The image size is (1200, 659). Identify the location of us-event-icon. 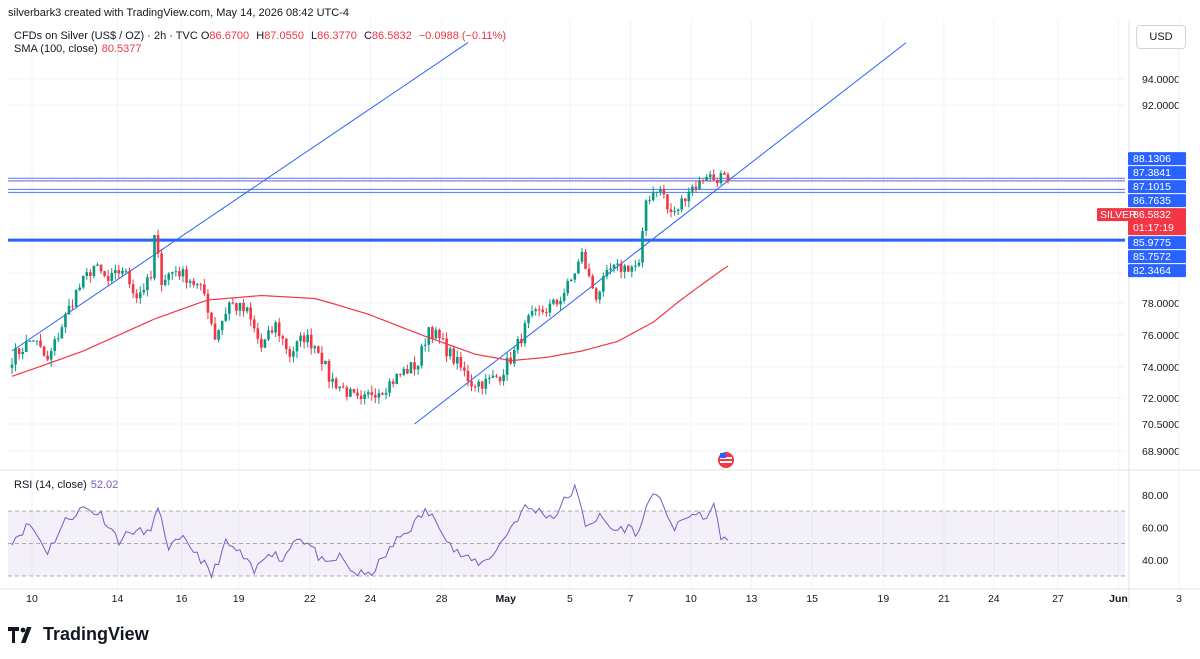
(726, 460).